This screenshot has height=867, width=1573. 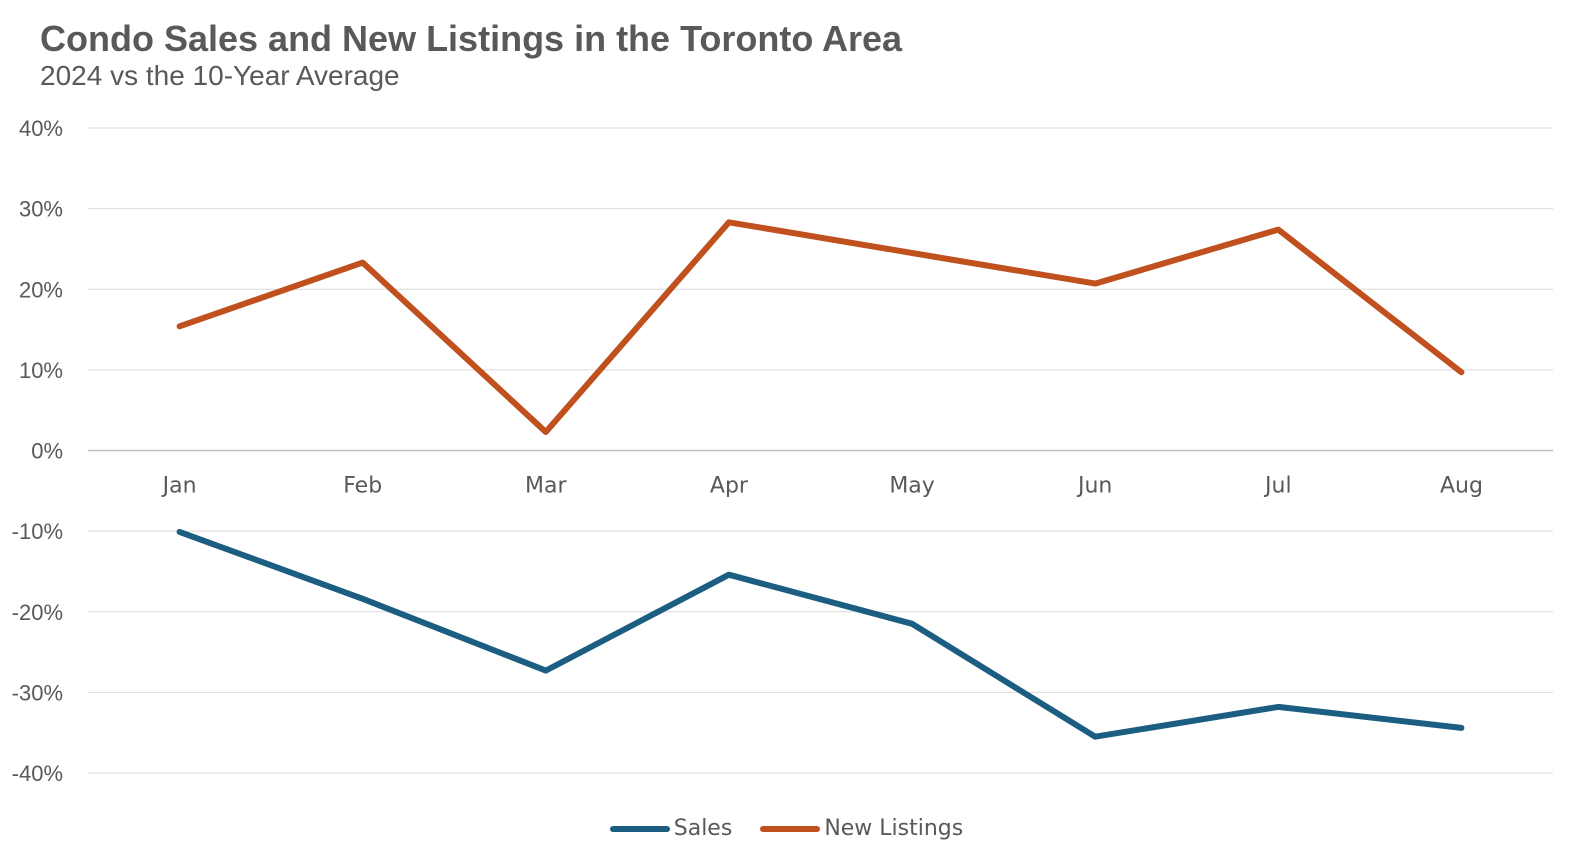 I want to click on x-tick-label: Jun, so click(x=1094, y=486).